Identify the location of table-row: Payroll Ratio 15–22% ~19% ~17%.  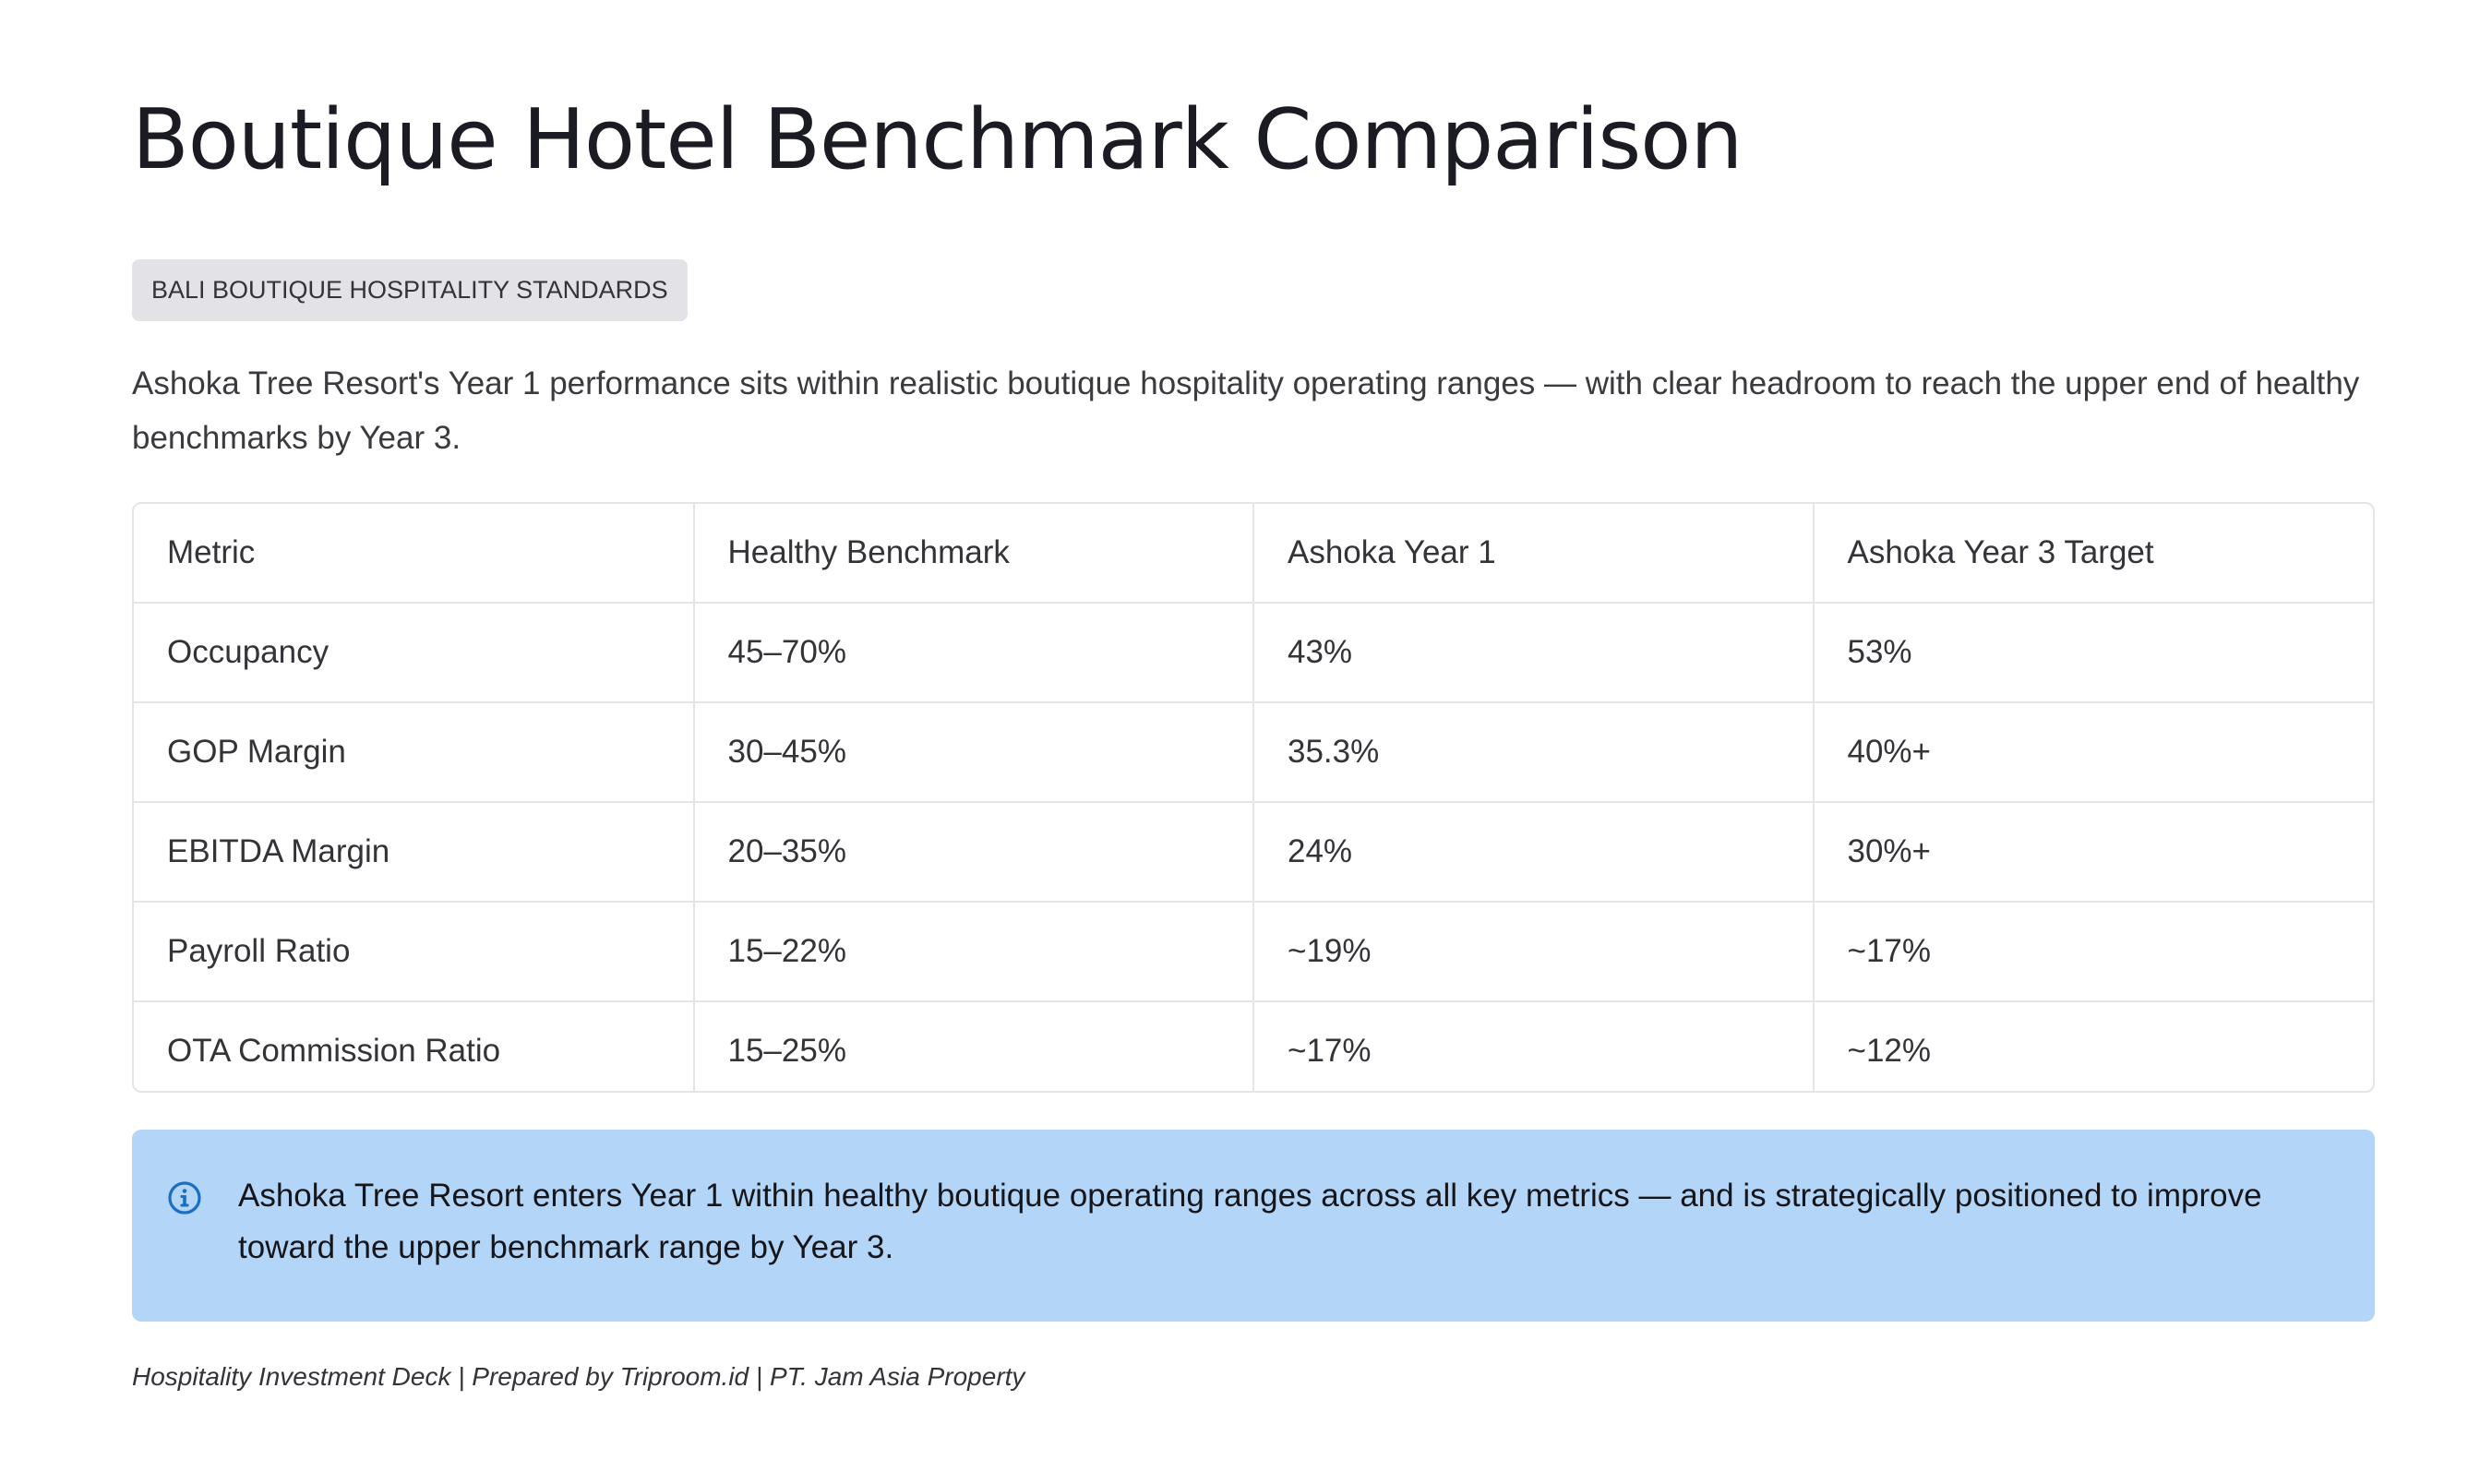
(1254, 952).